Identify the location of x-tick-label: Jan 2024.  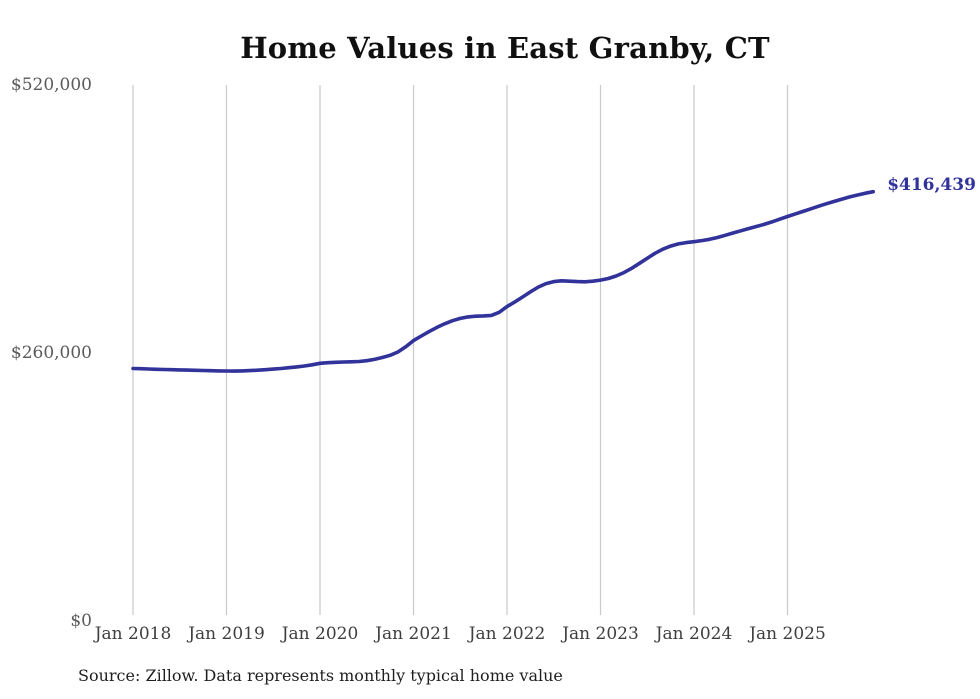
(694, 634).